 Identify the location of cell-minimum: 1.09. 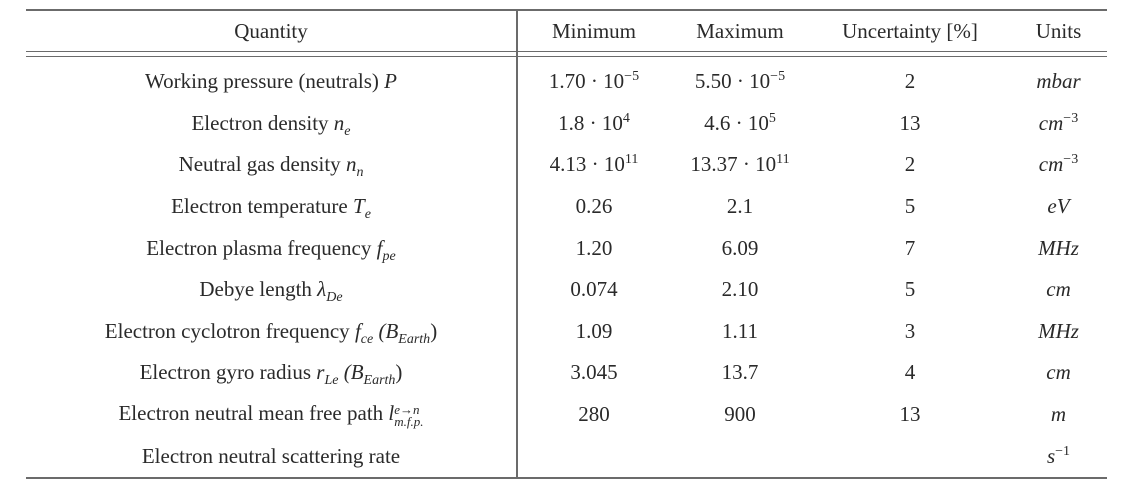
(594, 330).